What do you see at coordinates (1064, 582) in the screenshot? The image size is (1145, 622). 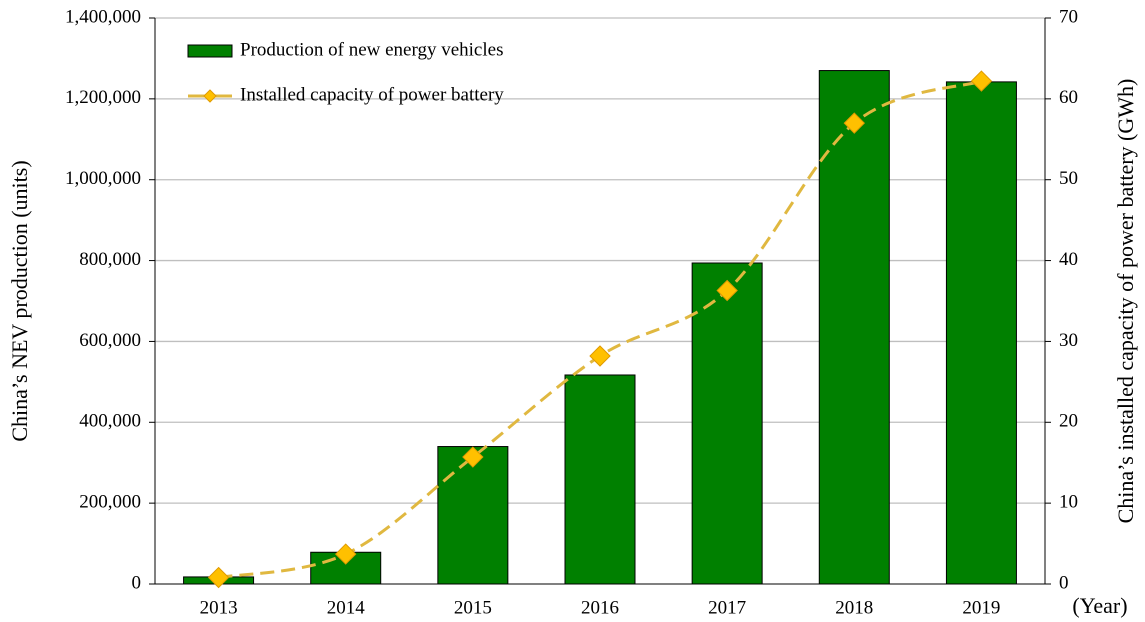 I see `y2-tick-label: 0` at bounding box center [1064, 582].